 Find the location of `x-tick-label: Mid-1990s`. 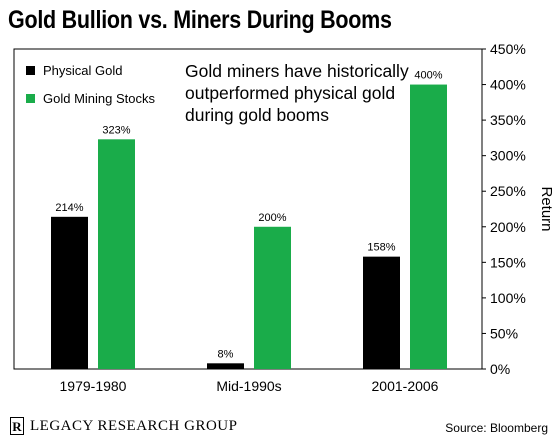

x-tick-label: Mid-1990s is located at coordinates (248, 386).